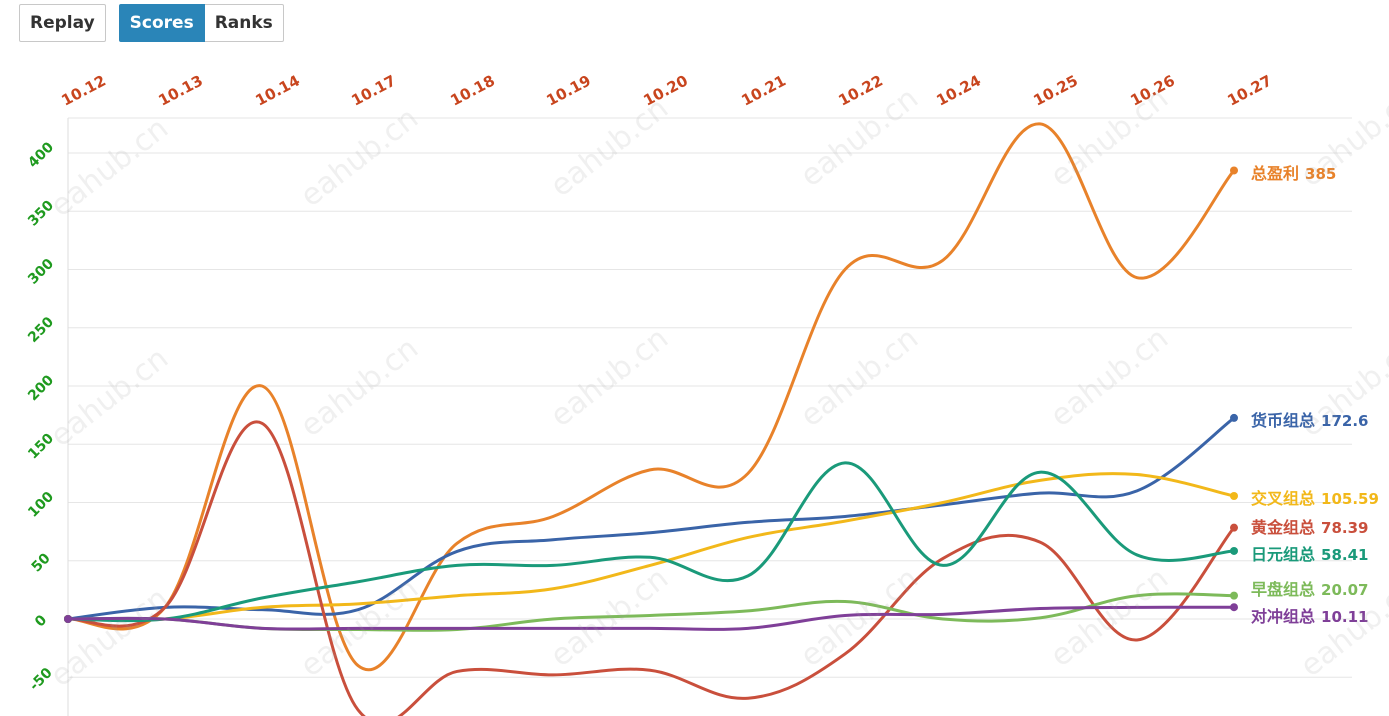 Image resolution: width=1389 pixels, height=716 pixels. I want to click on series-end-label: 货币组总 172.6, so click(1309, 420).